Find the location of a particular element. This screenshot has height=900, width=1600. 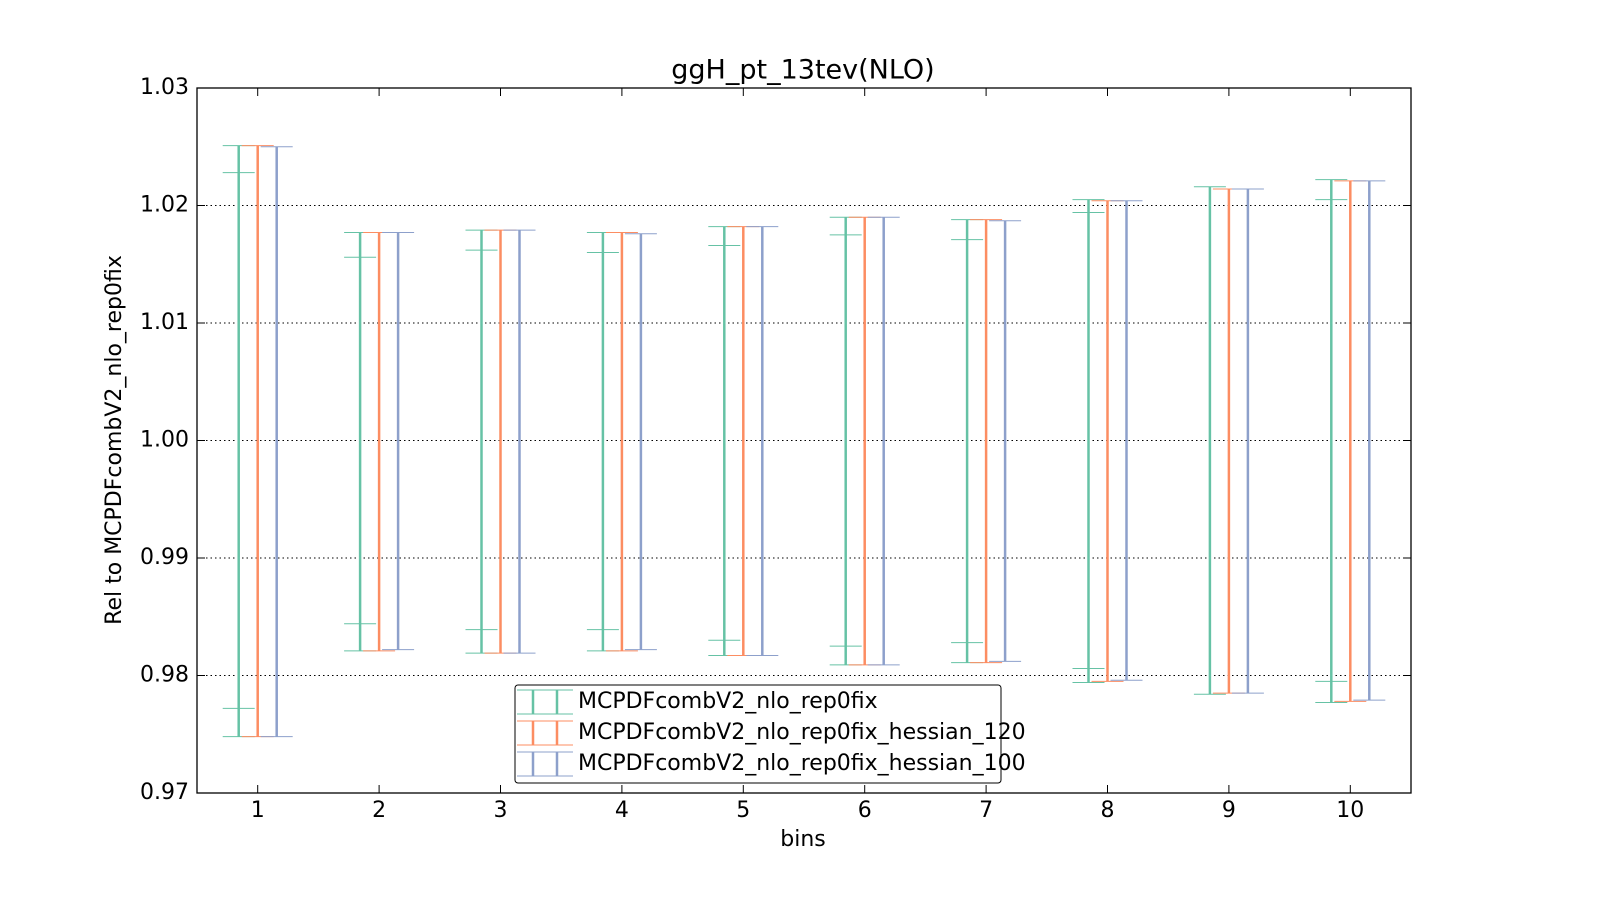

y-tick-label: 1.01 is located at coordinates (164, 322).